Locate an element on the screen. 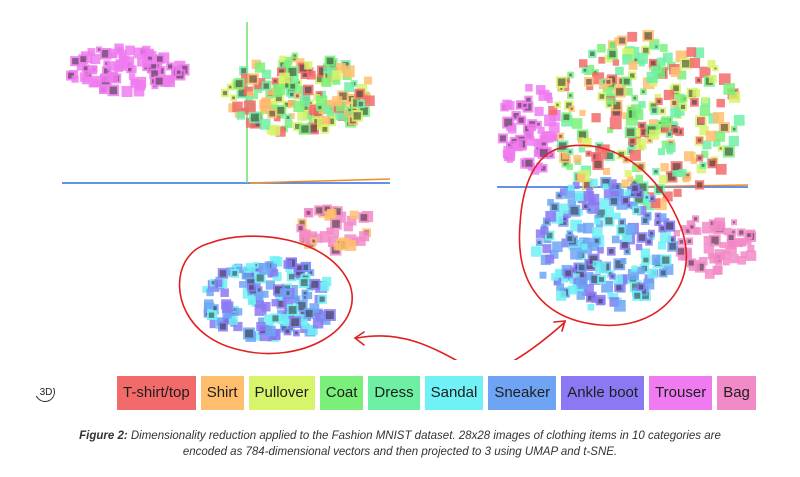  legend-item-coat: Coat is located at coordinates (341, 393).